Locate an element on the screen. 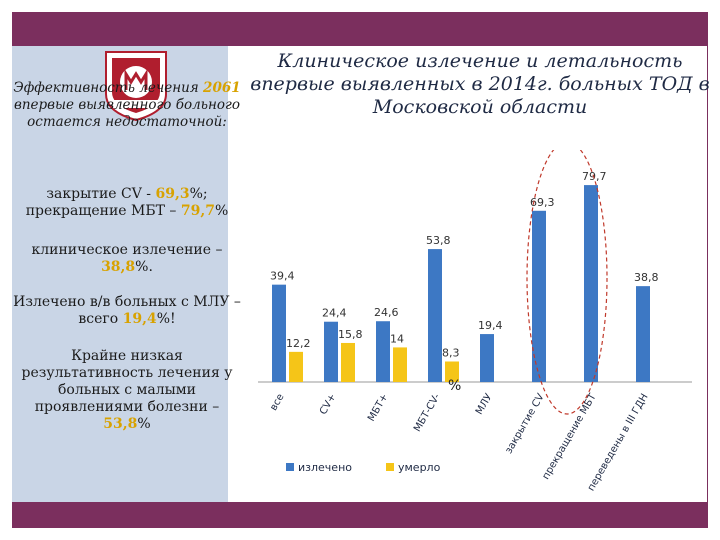 The image size is (720, 540). university-crest-icon is located at coordinates (136, 86).